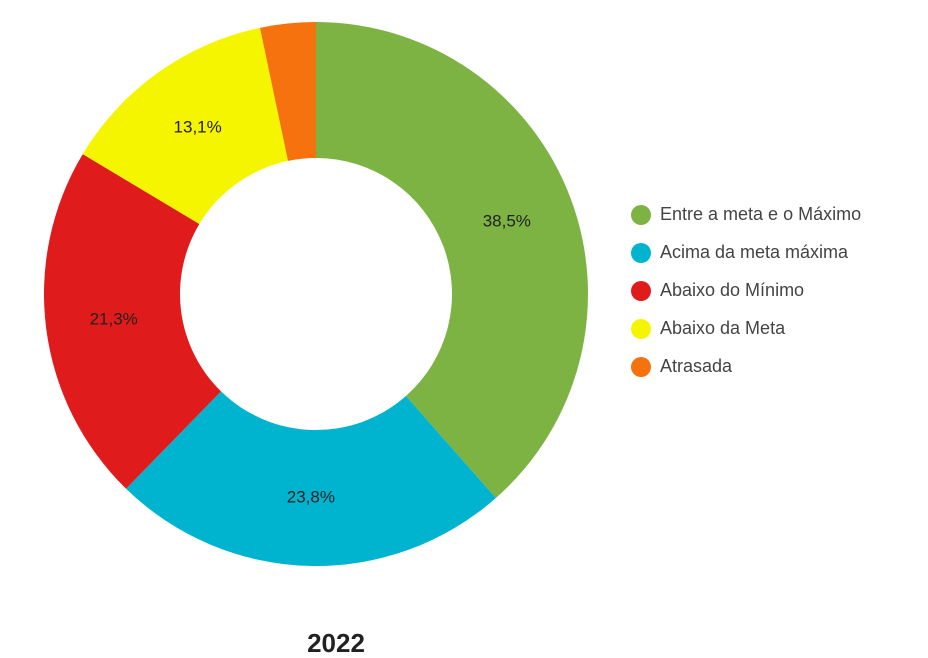 The width and height of the screenshot is (928, 658). Describe the element at coordinates (723, 328) in the screenshot. I see `legend-label: Abaixo da Meta` at that location.